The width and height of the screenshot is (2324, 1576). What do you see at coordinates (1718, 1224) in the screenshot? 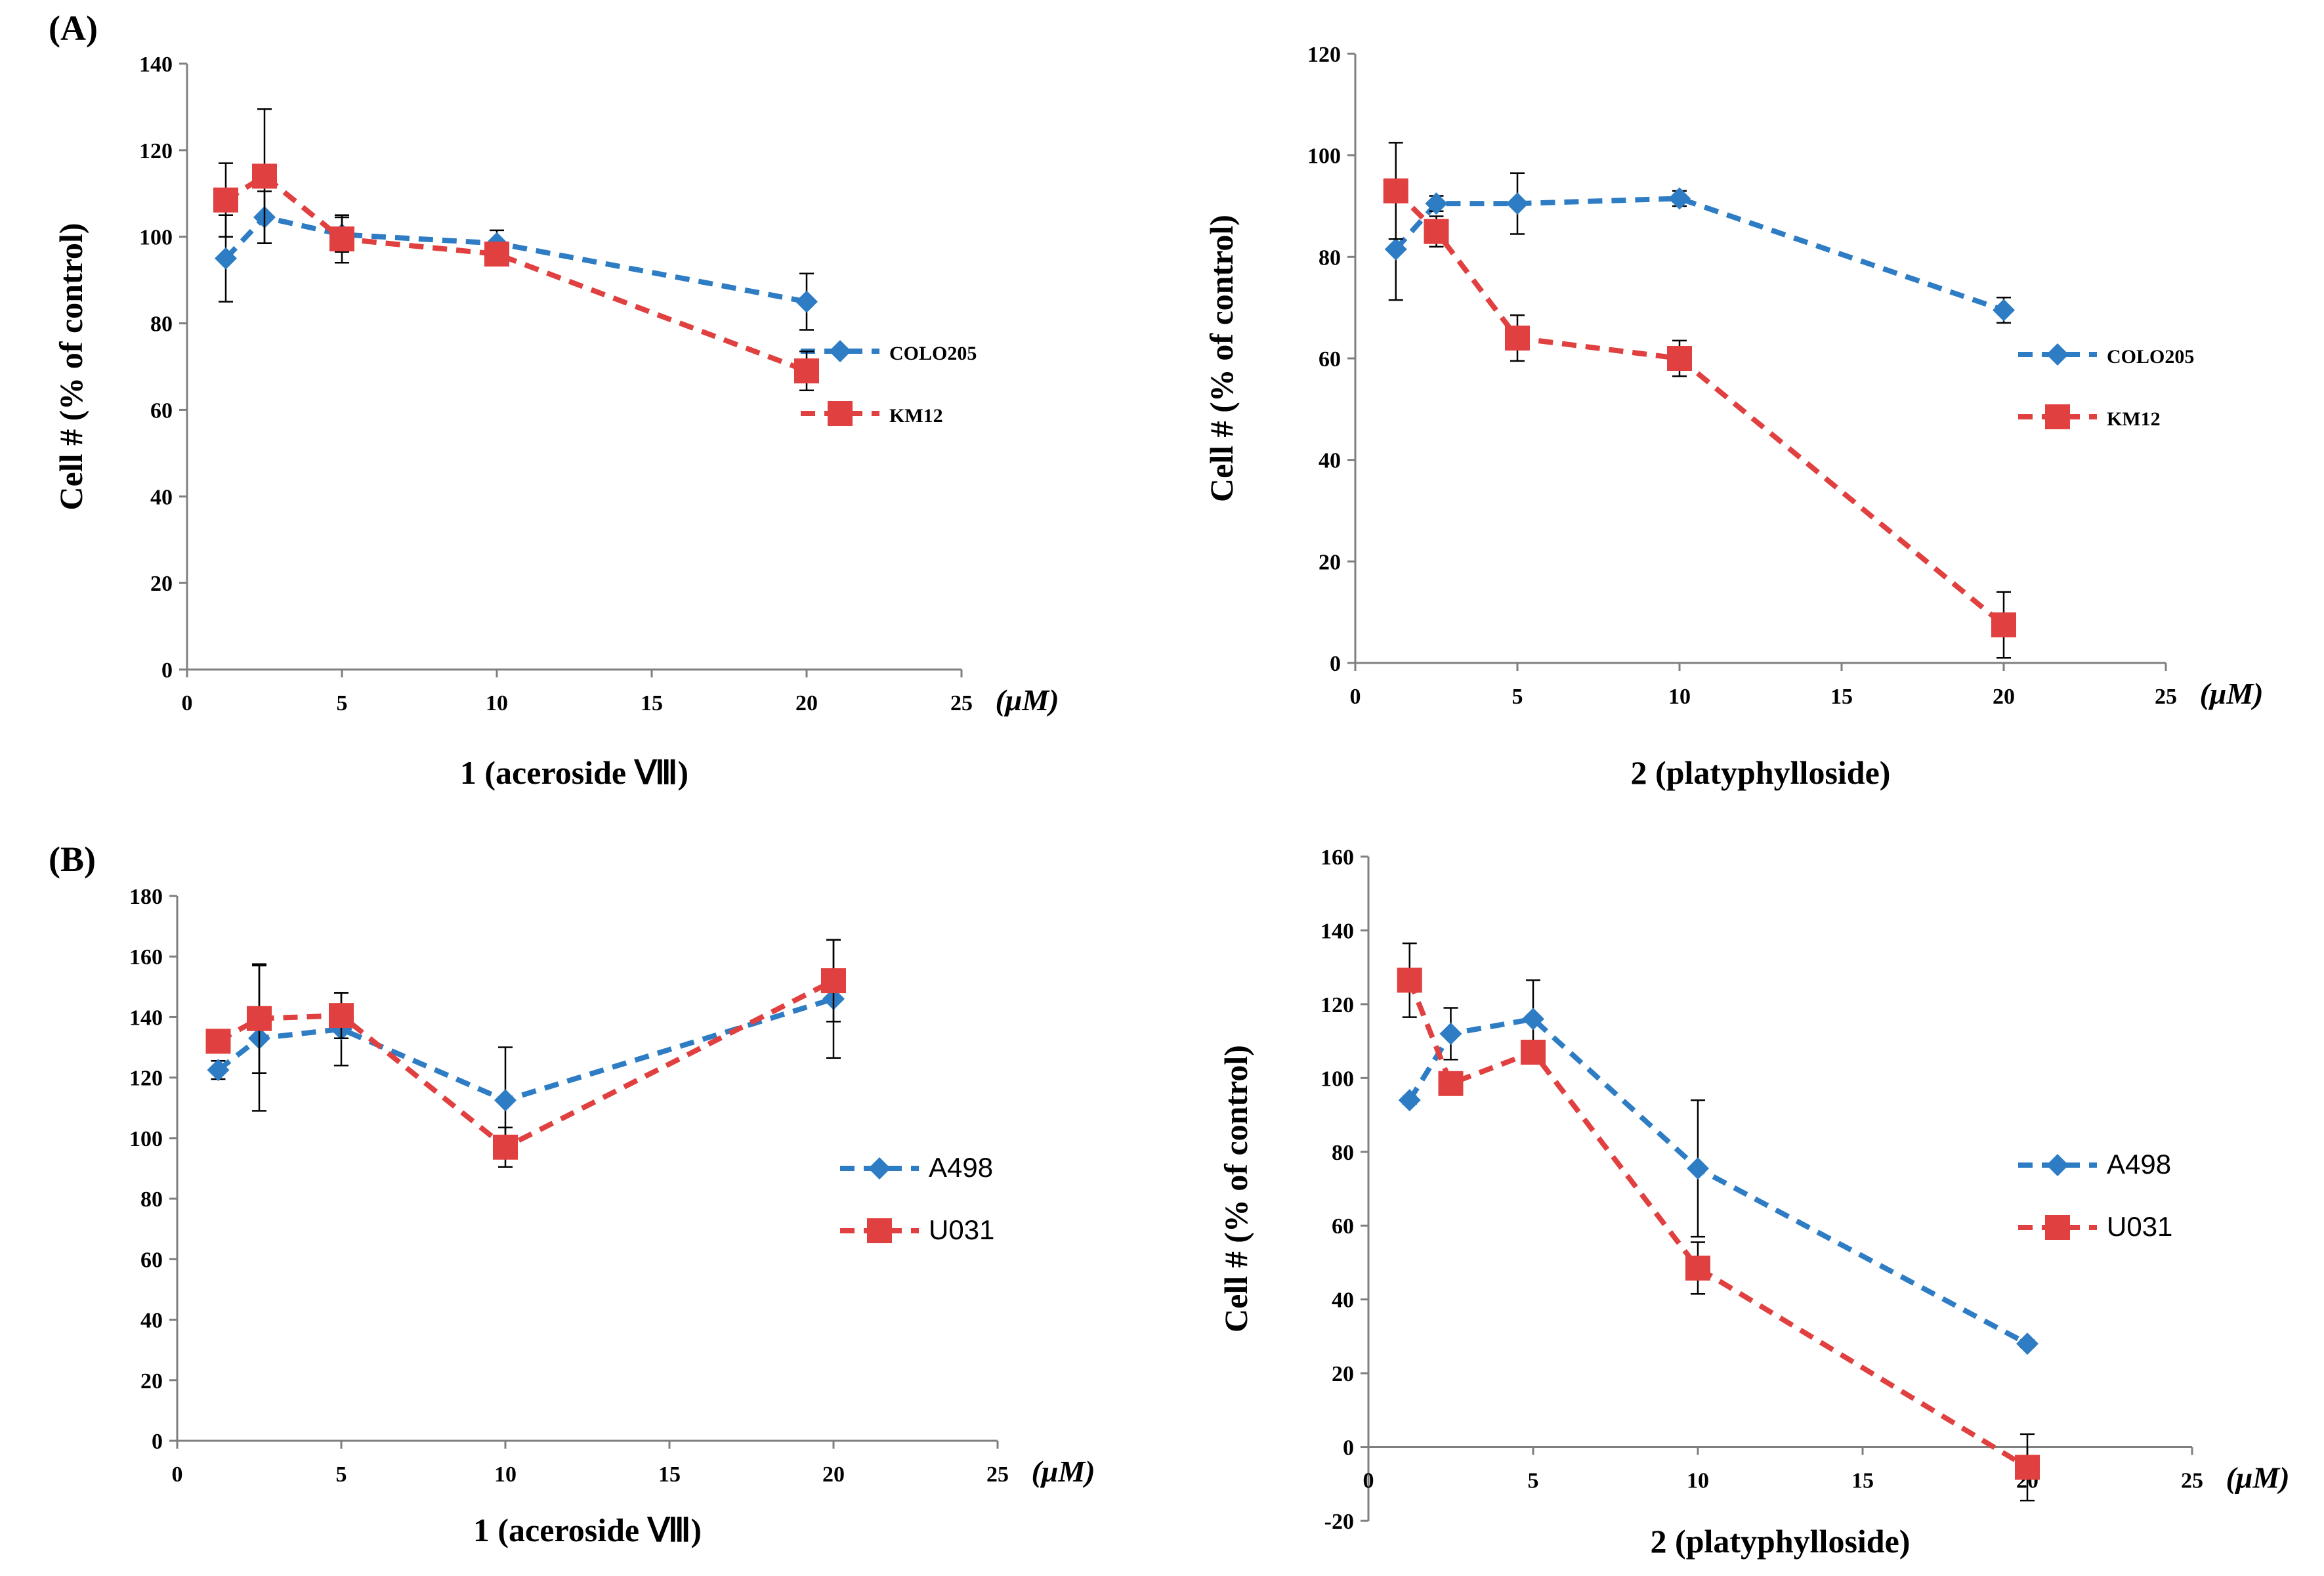
I see `series-line-u031` at bounding box center [1718, 1224].